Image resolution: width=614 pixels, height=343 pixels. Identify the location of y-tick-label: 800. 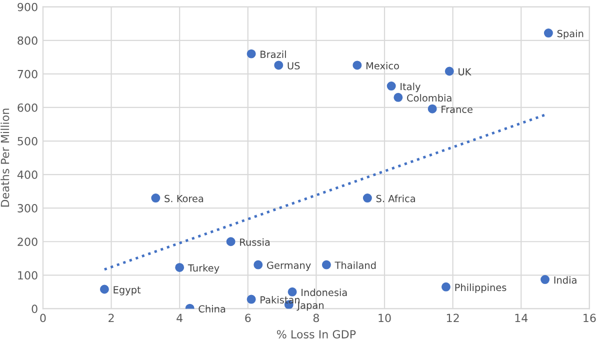
(28, 40).